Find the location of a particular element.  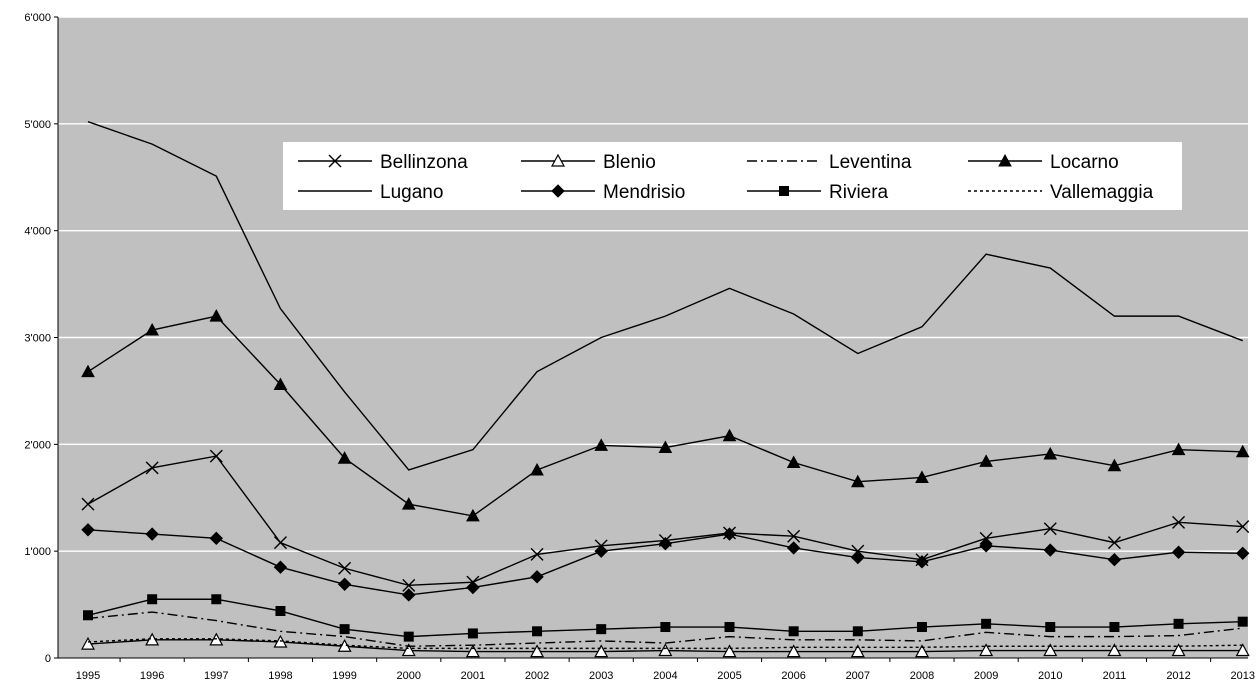

series-line-leventina is located at coordinates (665, 629).